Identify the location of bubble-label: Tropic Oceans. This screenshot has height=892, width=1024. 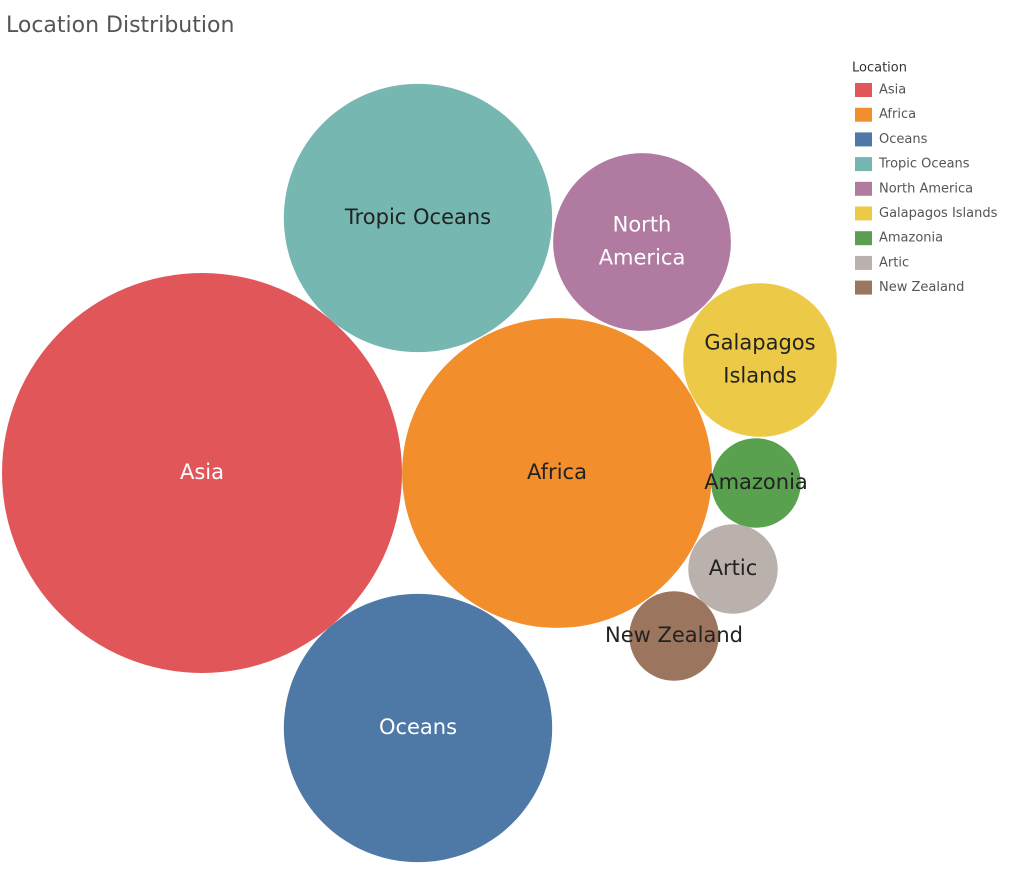
(417, 217).